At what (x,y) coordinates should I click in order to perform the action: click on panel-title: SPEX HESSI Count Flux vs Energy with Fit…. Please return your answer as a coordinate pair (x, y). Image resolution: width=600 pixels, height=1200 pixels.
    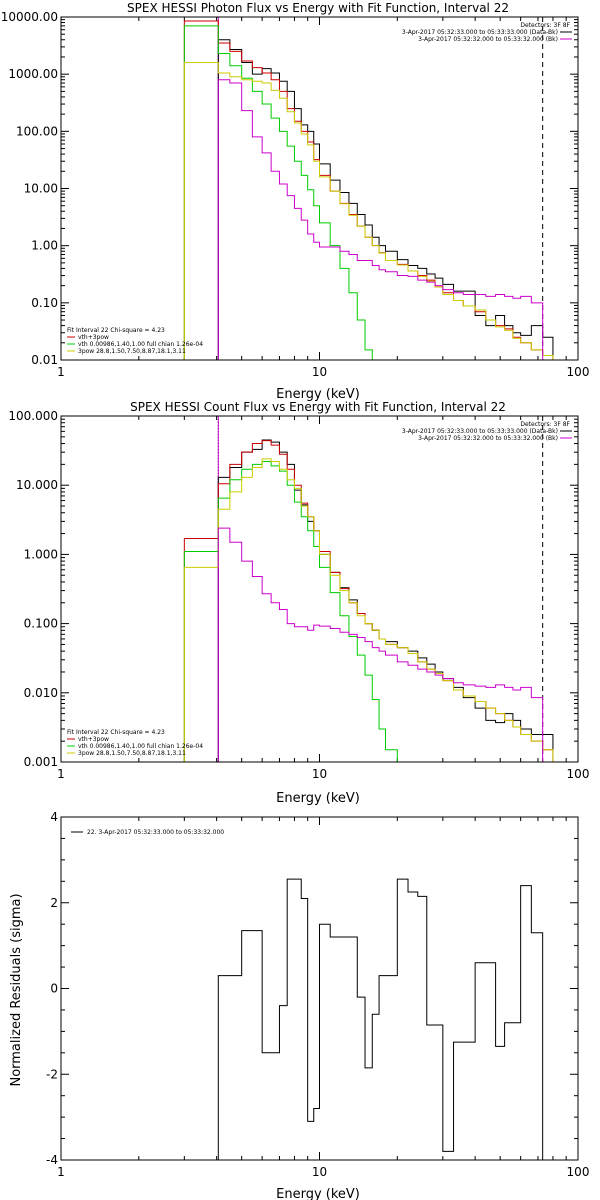
    Looking at the image, I should click on (318, 407).